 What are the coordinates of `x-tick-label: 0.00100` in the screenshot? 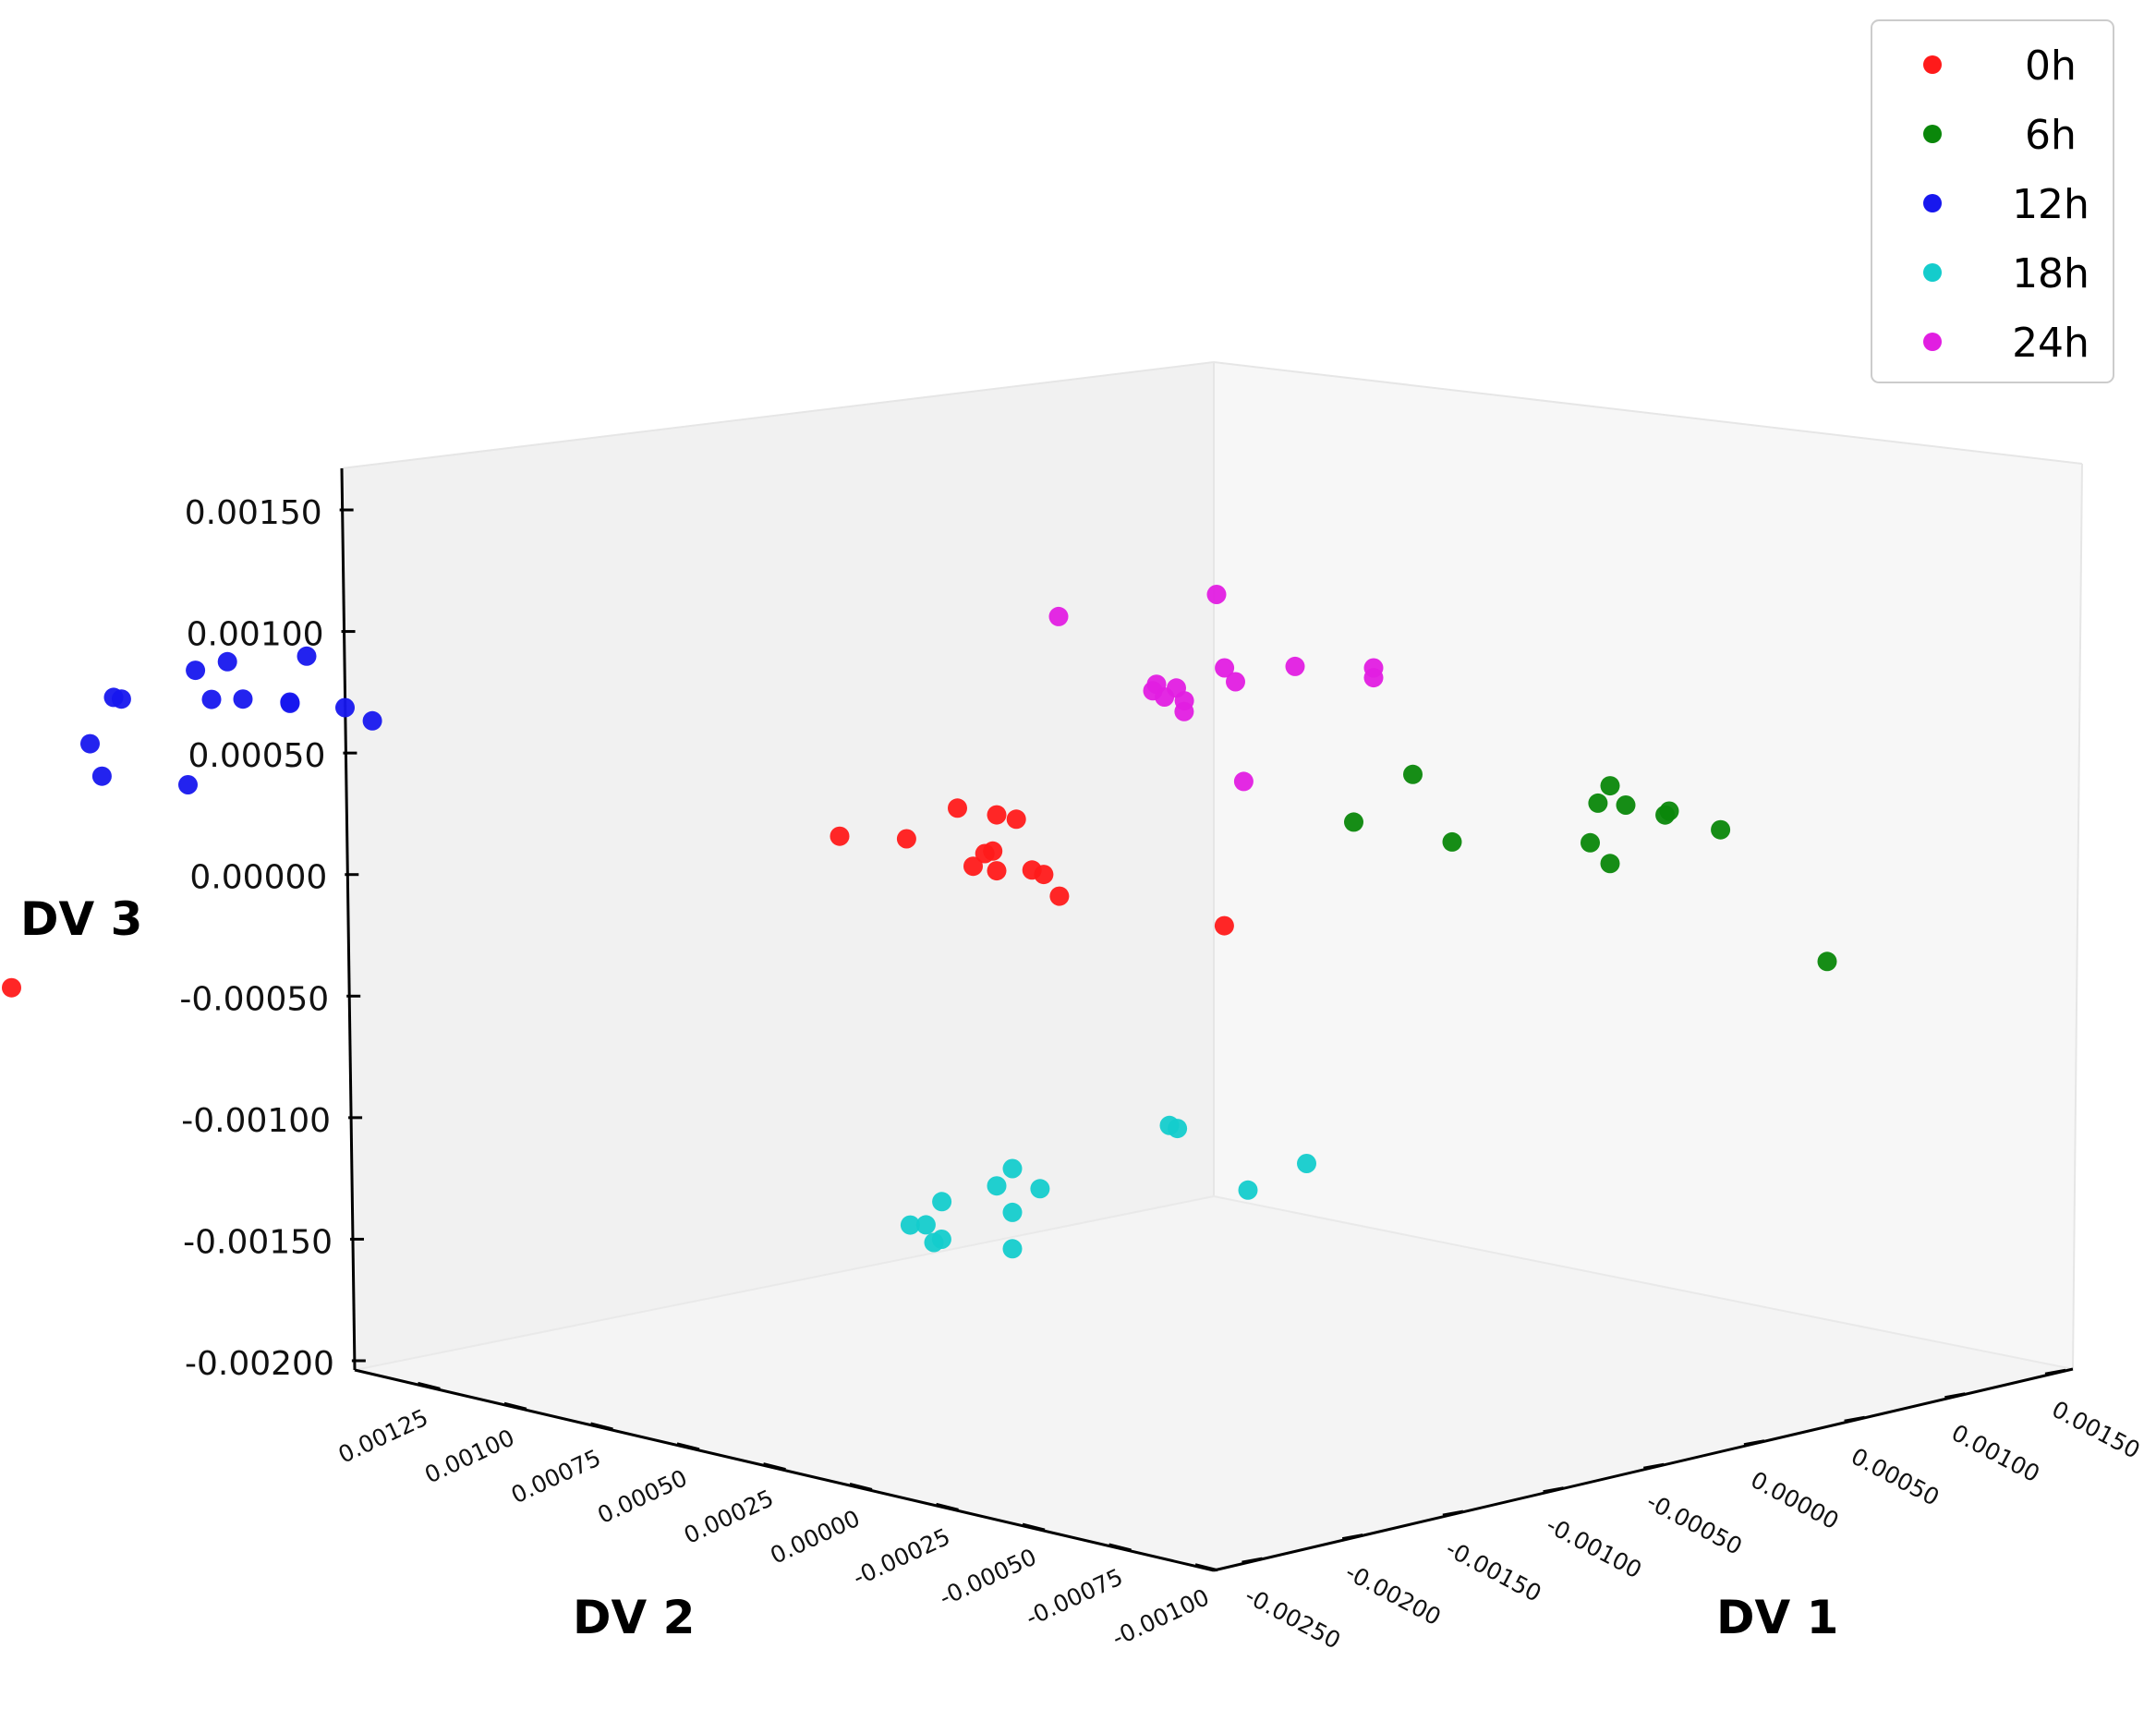 It's located at (1995, 1453).